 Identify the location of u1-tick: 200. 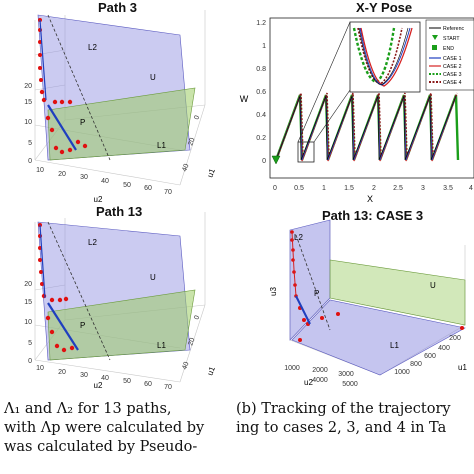
(455, 338).